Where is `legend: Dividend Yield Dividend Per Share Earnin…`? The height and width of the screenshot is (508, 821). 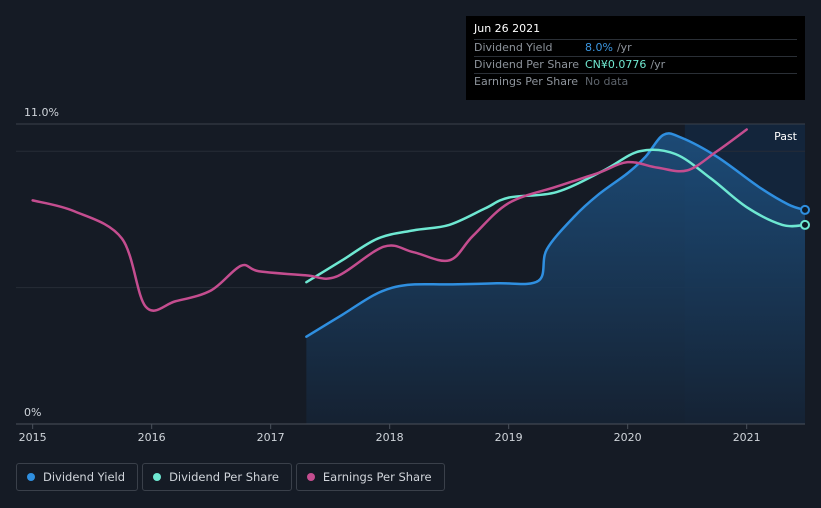
legend: Dividend Yield Dividend Per Share Earnin… is located at coordinates (230, 477).